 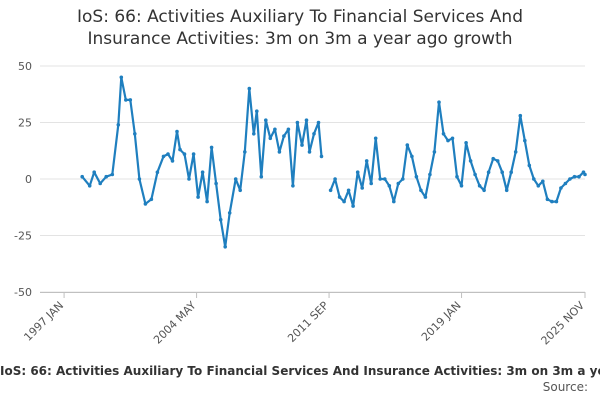 What do you see at coordinates (28, 179) in the screenshot?
I see `y-tick-label: 0` at bounding box center [28, 179].